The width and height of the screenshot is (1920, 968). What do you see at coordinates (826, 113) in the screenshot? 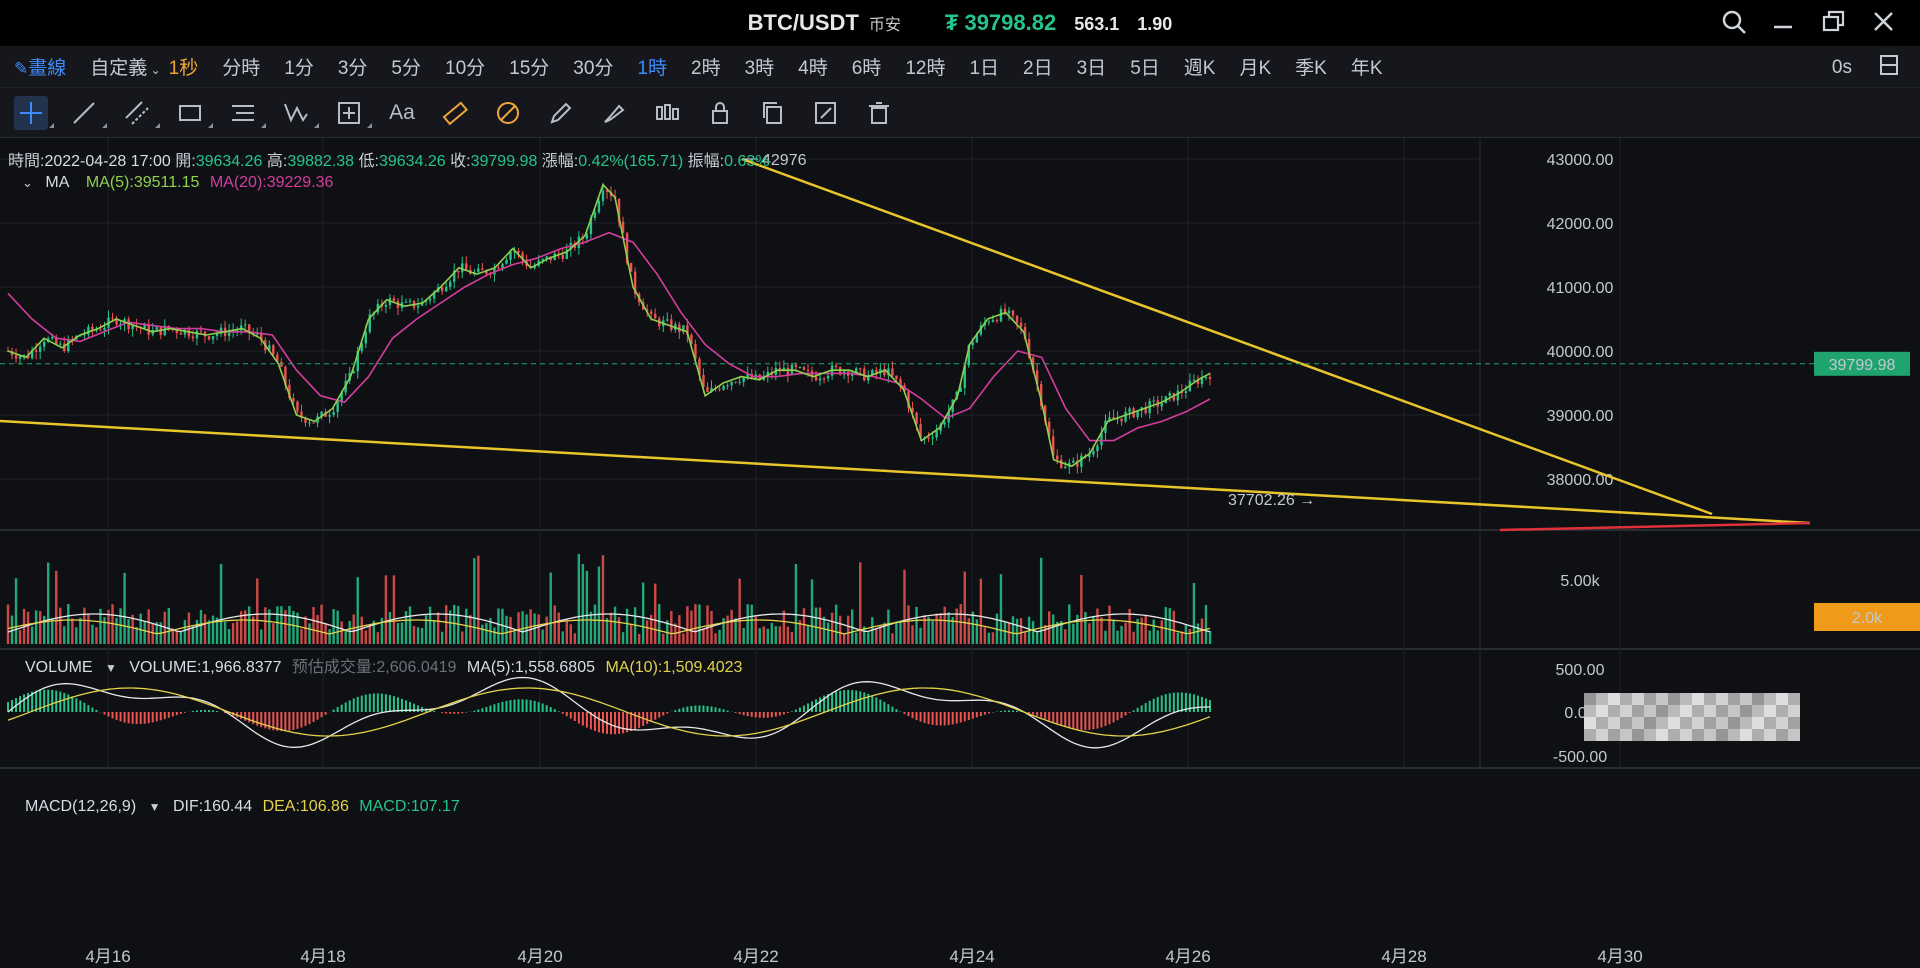
I see `edit-icon` at bounding box center [826, 113].